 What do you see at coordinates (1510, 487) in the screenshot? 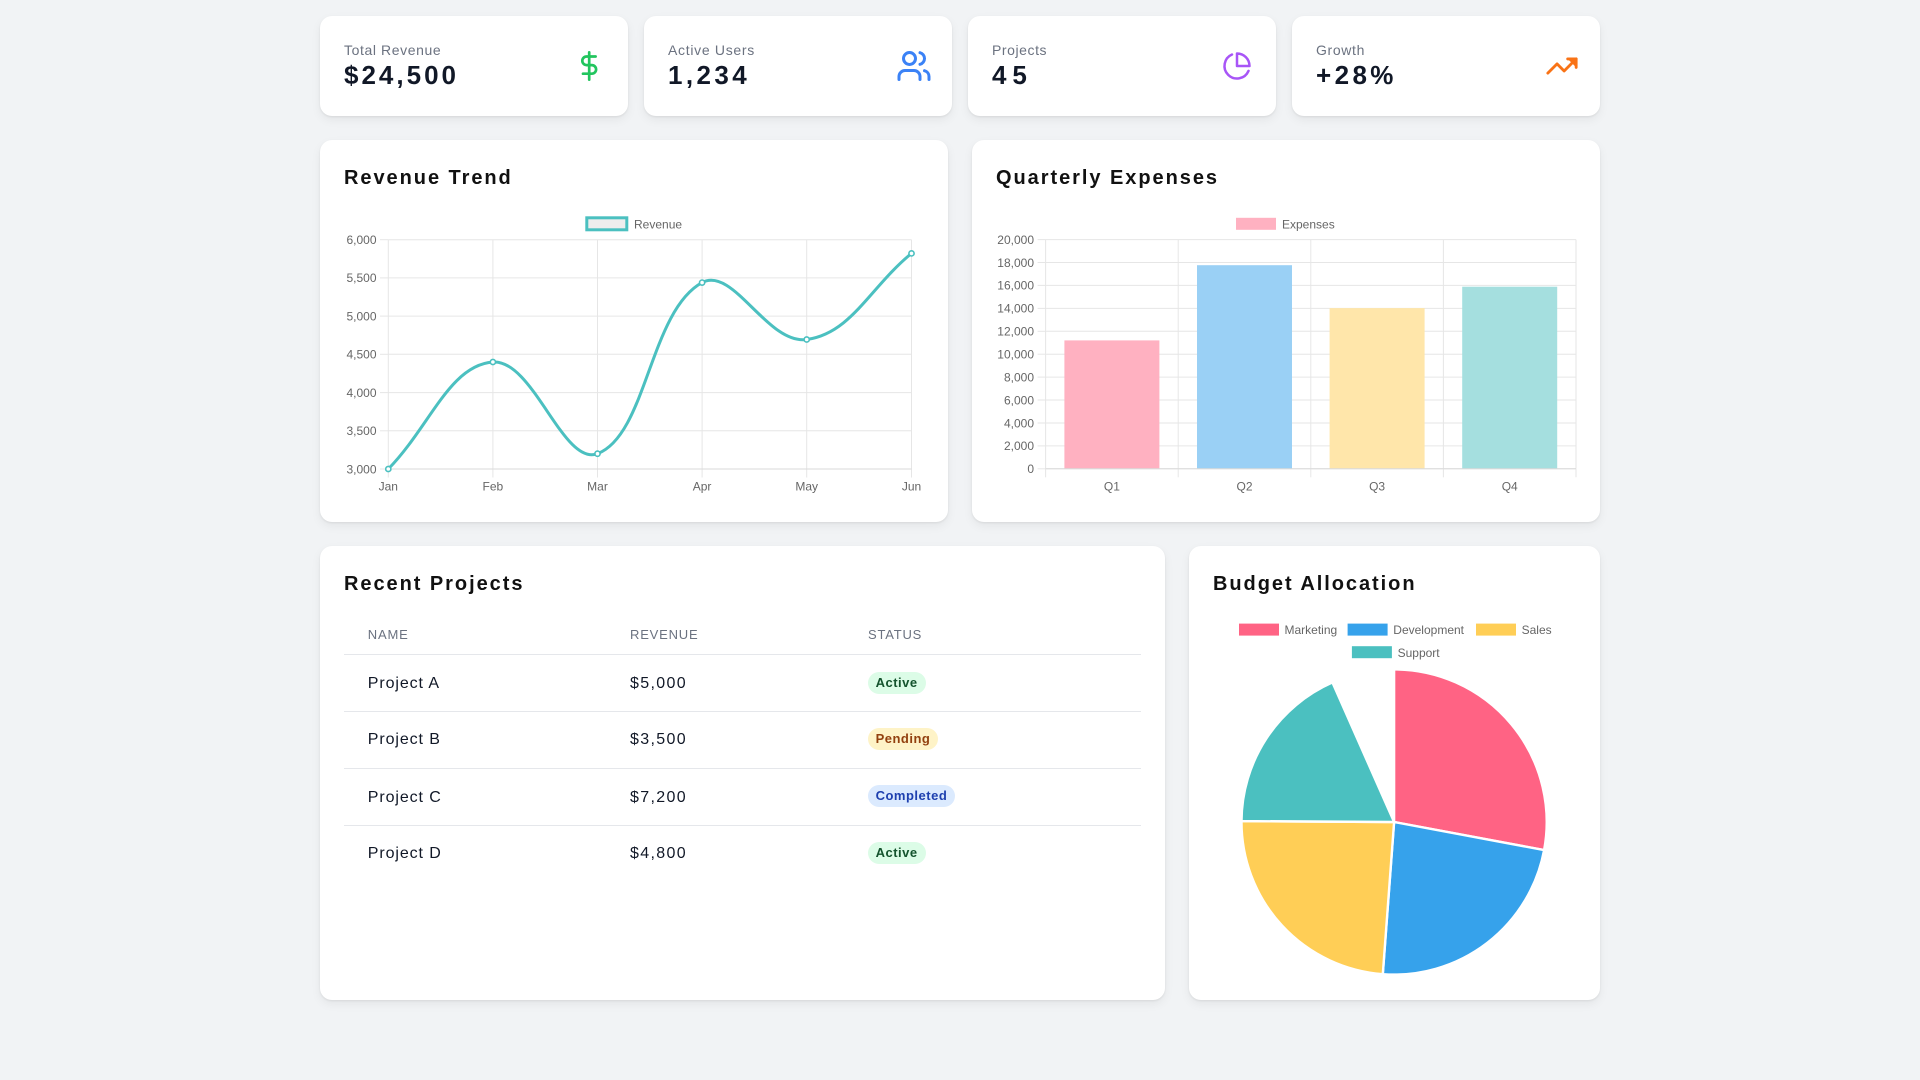
I see `svg-text: Q4` at bounding box center [1510, 487].